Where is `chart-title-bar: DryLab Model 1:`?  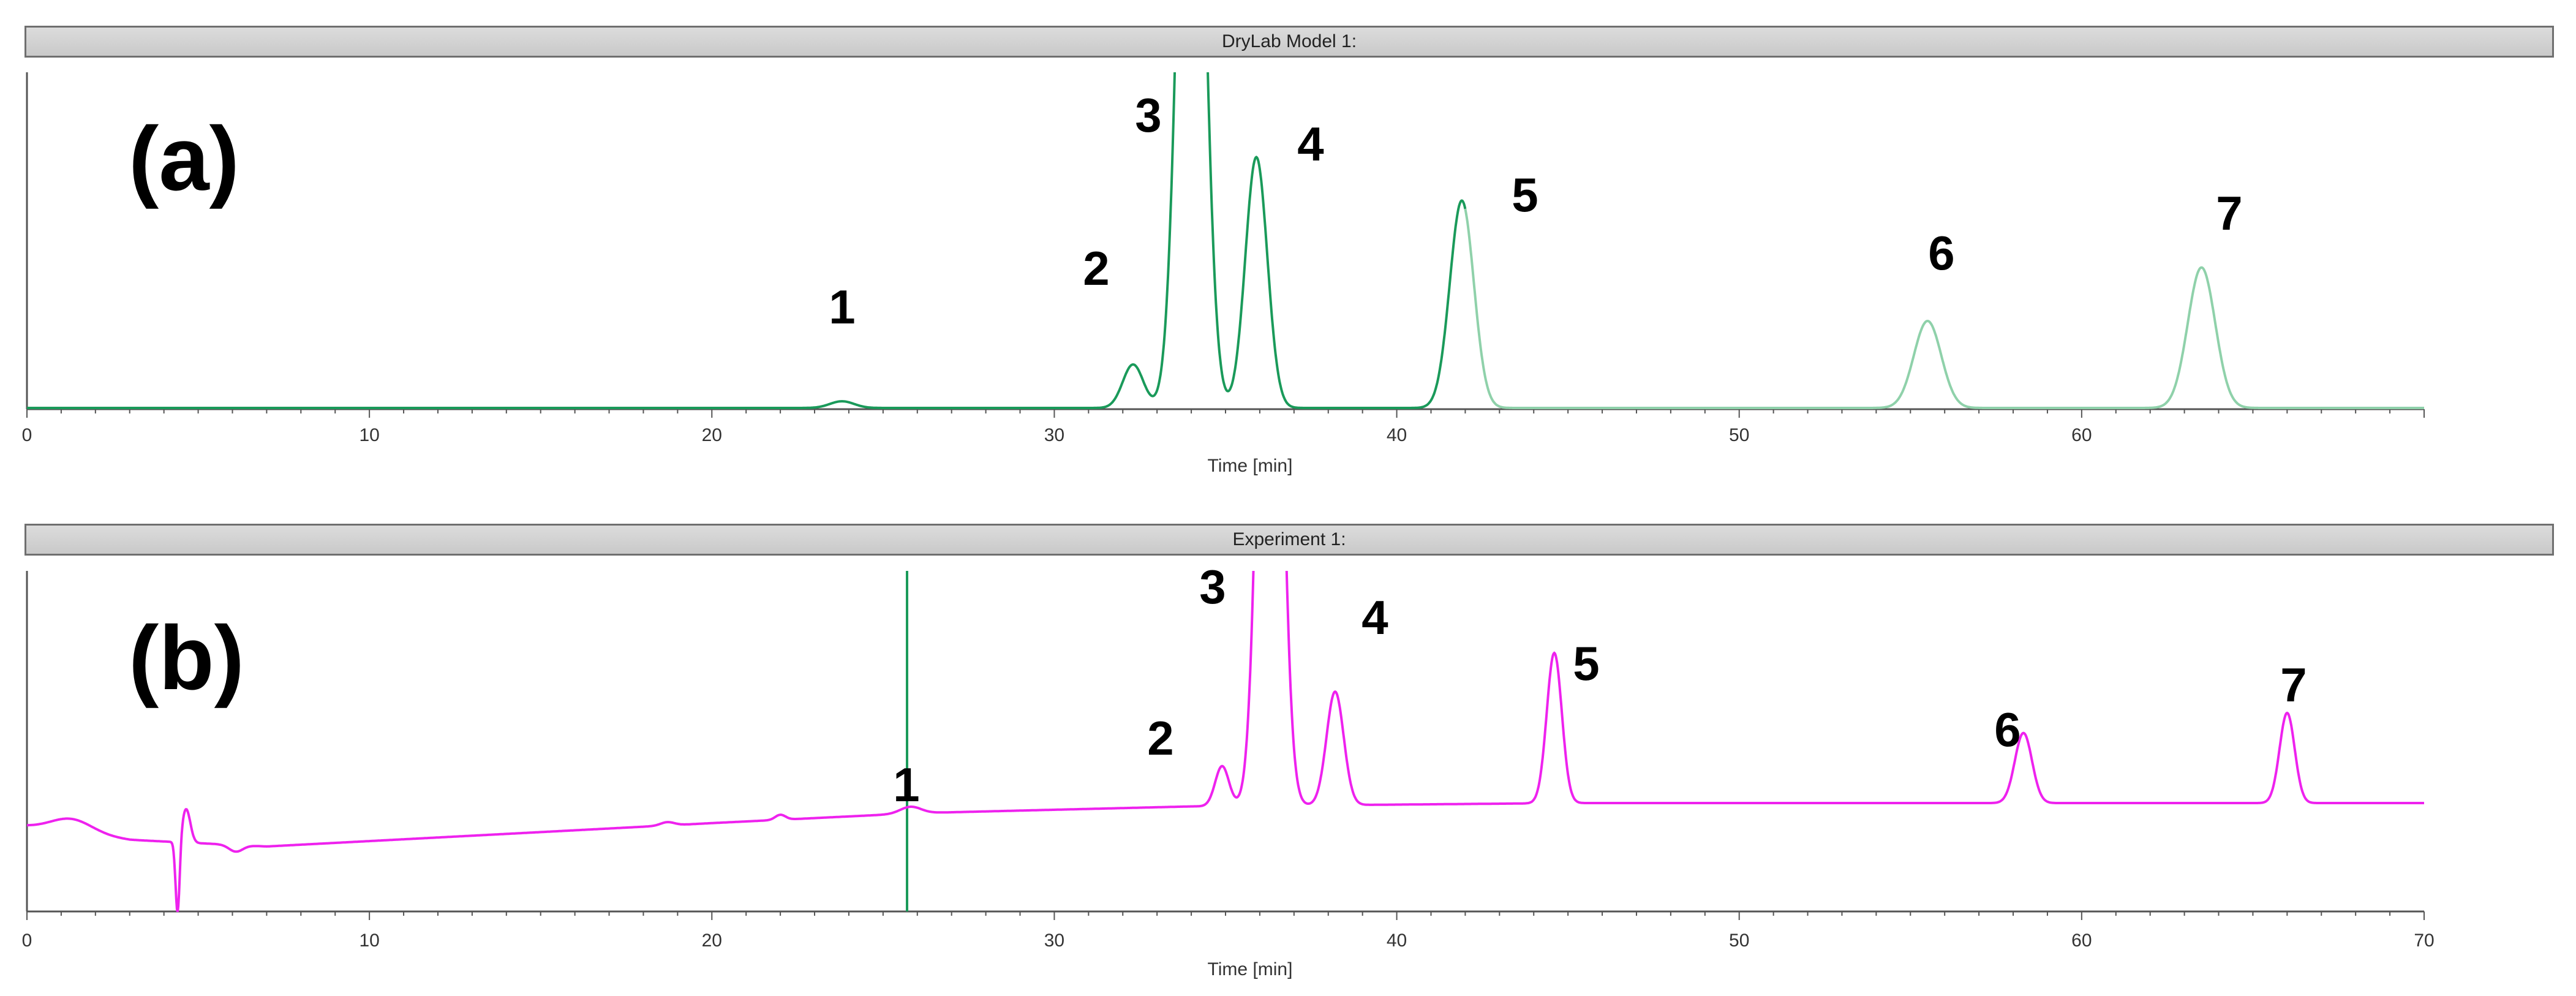 chart-title-bar: DryLab Model 1: is located at coordinates (1289, 42).